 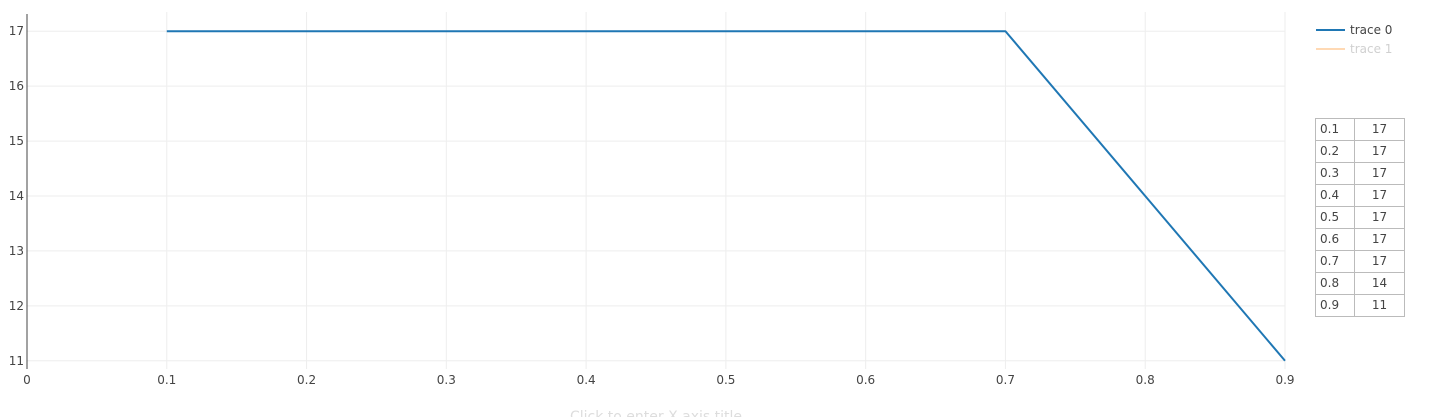 I want to click on legend-label: trace 1, so click(x=1371, y=49).